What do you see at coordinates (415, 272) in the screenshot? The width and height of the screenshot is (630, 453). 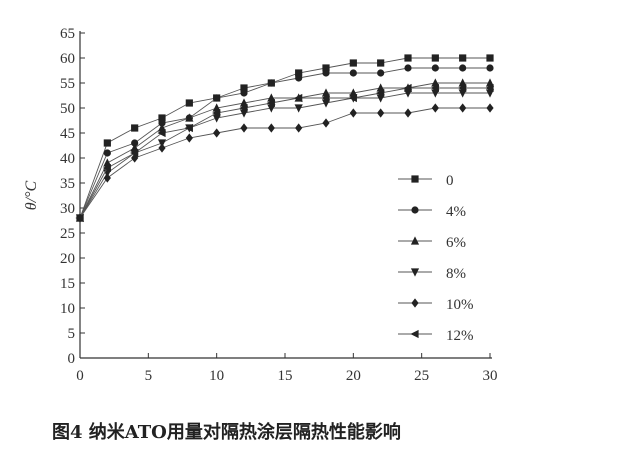 I see `legend-8pct-marker` at bounding box center [415, 272].